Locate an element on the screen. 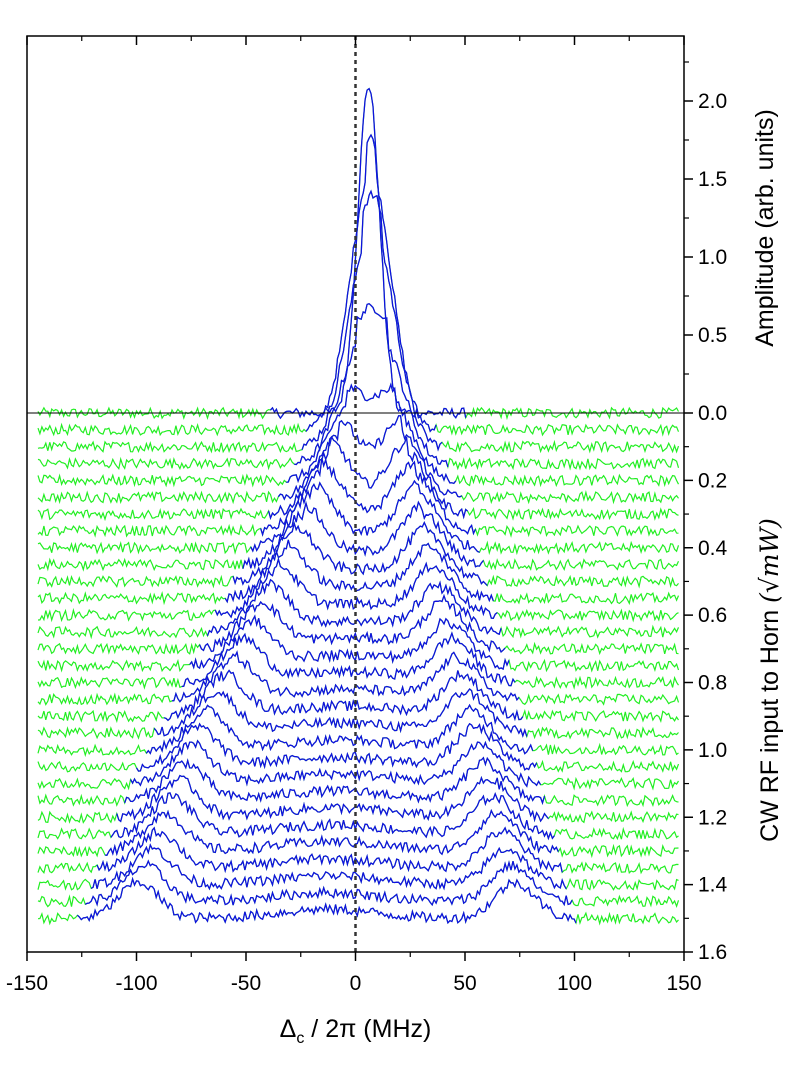 This screenshot has height=1067, width=800. rf-input-tick-label: 1.4 is located at coordinates (713, 885).